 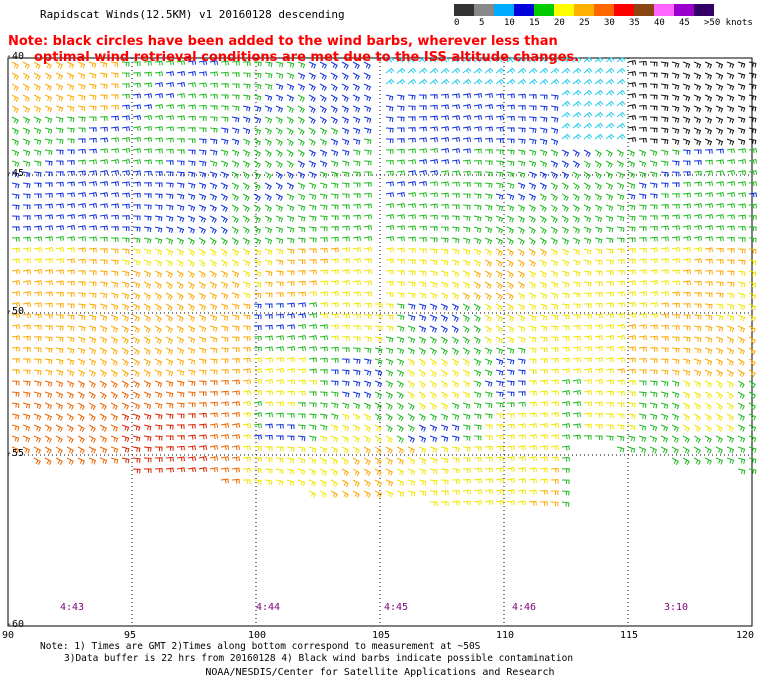 What do you see at coordinates (609, 23) in the screenshot?
I see `legend-label: 30` at bounding box center [609, 23].